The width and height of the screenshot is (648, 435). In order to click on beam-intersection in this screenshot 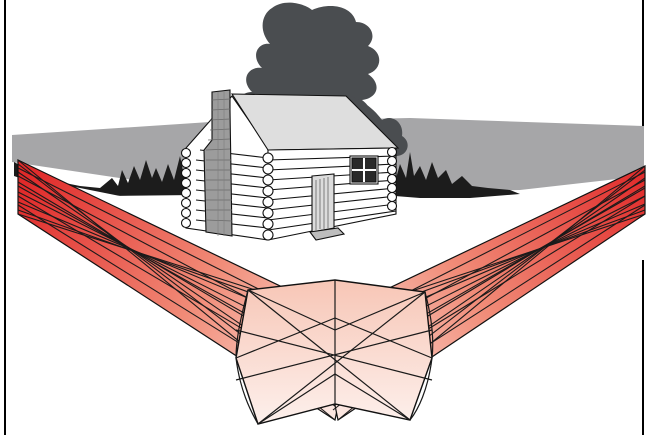, I will do `click(334, 352)`.